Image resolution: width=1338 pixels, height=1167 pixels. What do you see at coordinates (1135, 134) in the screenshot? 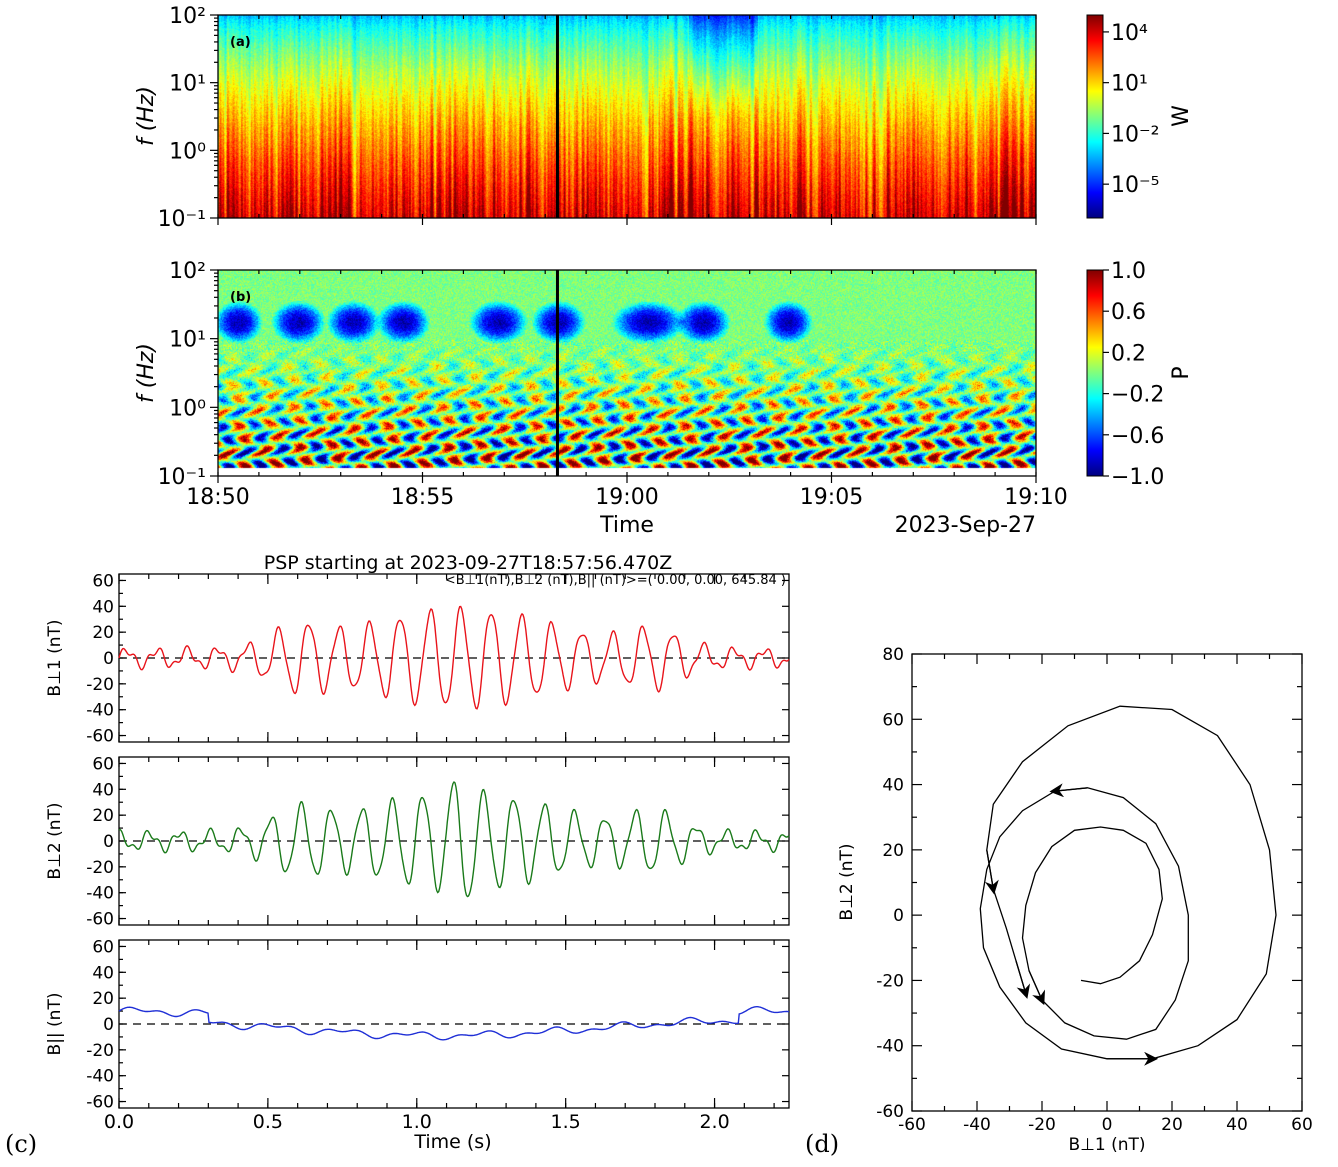
I see `colorbar-tick-label: 10⁻²` at bounding box center [1135, 134].